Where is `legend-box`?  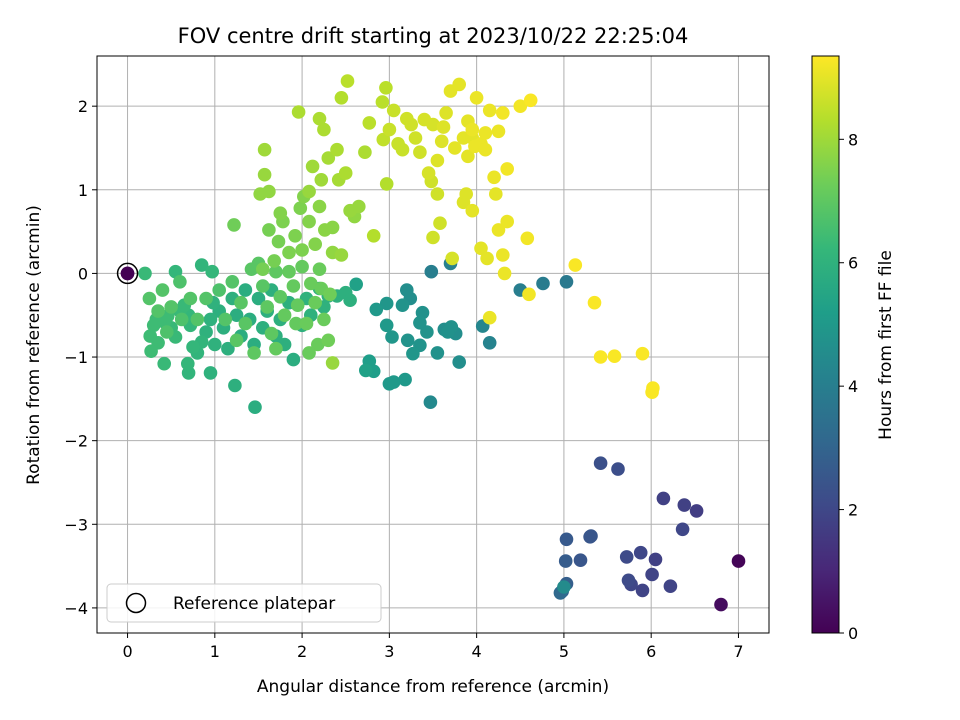
legend-box is located at coordinates (244, 603).